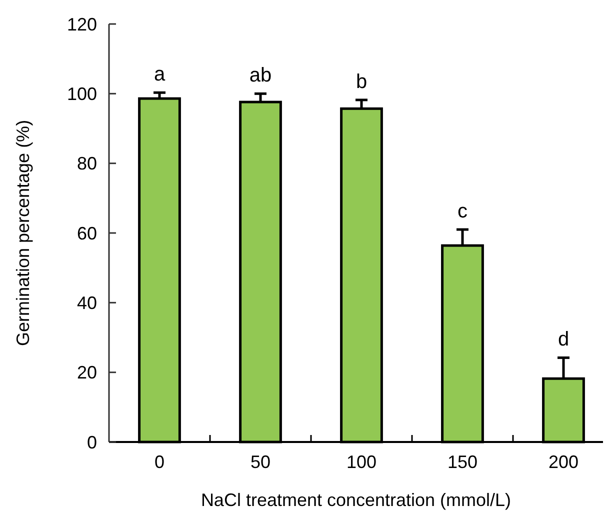 The image size is (614, 521). I want to click on y-tick-label: 60, so click(86, 233).